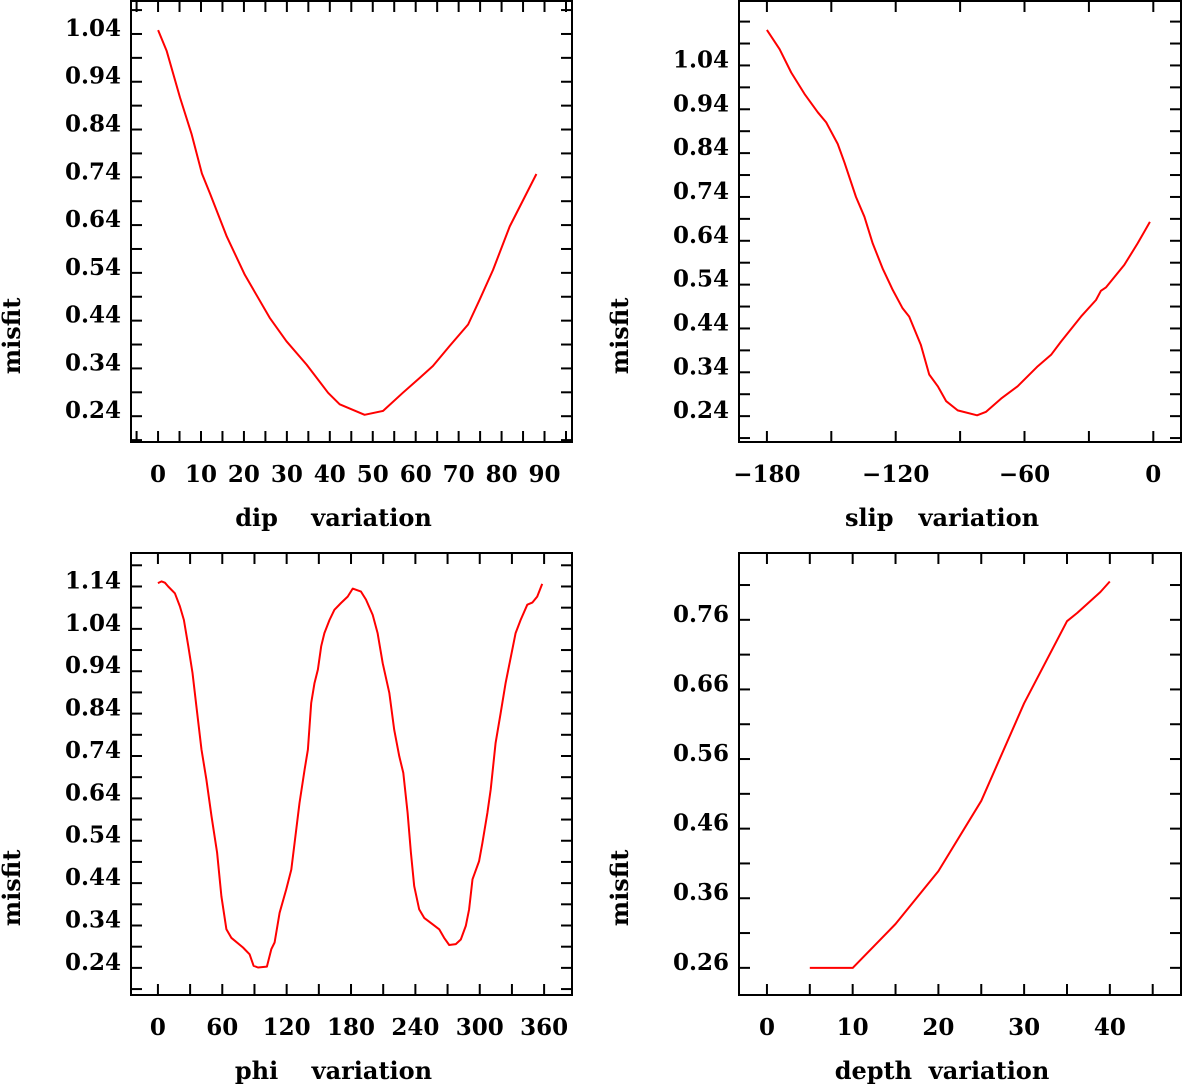 The image size is (1183, 1086). I want to click on y-tick-label: 0.36, so click(701, 892).